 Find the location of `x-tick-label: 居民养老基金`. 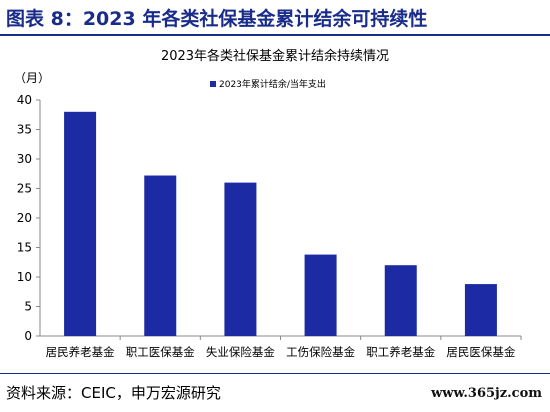

x-tick-label: 居民养老基金 is located at coordinates (80, 352).